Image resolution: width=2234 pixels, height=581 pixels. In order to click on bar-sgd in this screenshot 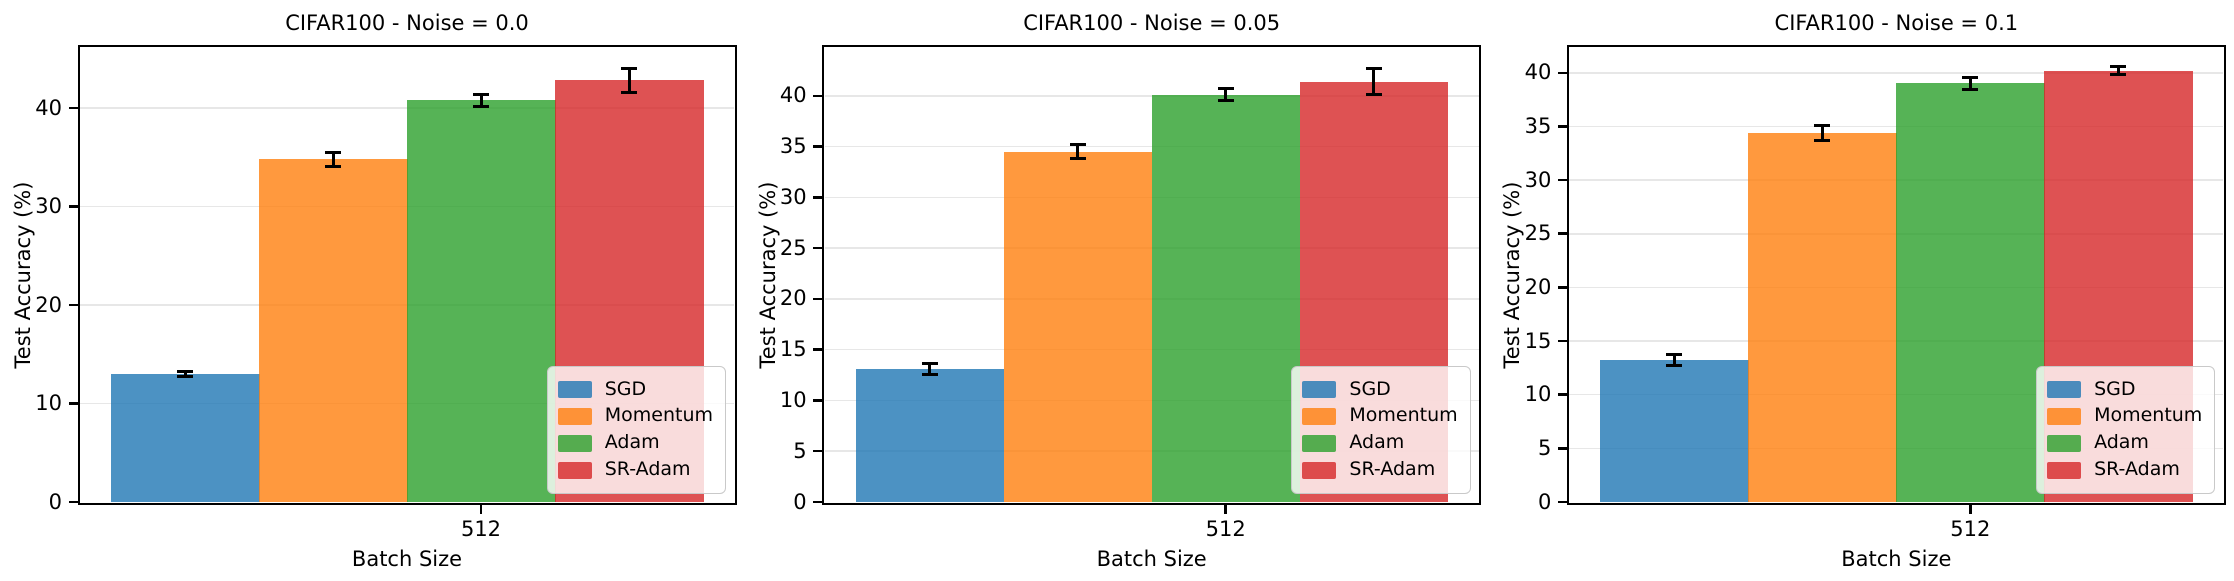, I will do `click(185, 437)`.